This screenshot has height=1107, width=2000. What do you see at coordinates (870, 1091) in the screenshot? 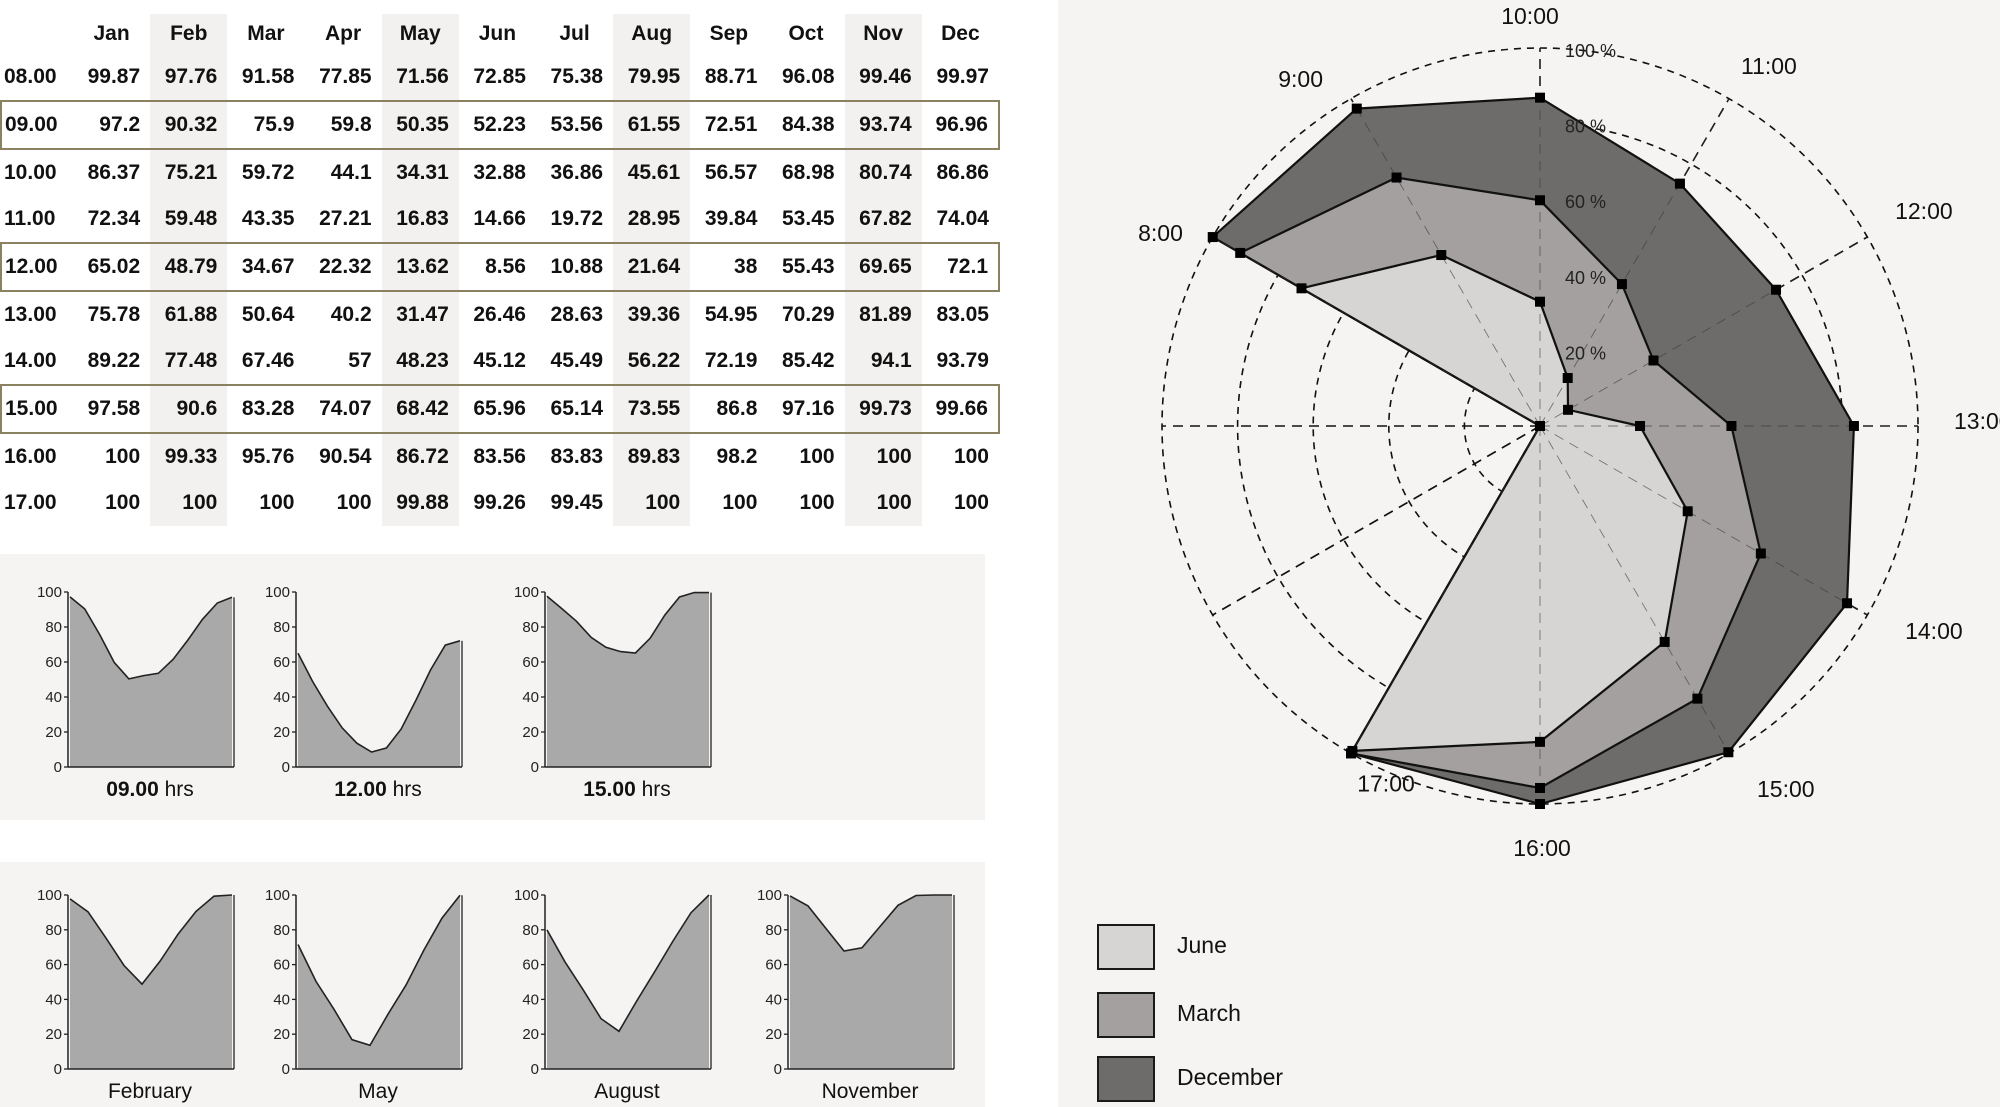
I see `mini-chart-label: November` at bounding box center [870, 1091].